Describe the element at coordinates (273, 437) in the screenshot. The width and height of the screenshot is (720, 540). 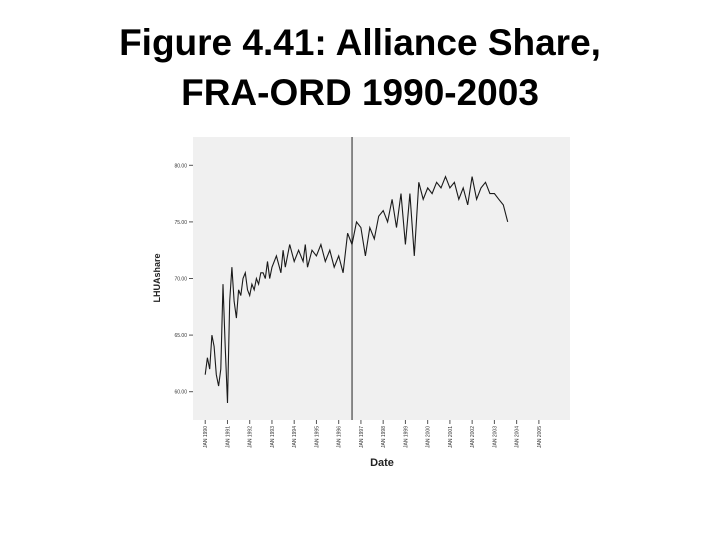
I see `x-tick-label: JAN 1993` at that location.